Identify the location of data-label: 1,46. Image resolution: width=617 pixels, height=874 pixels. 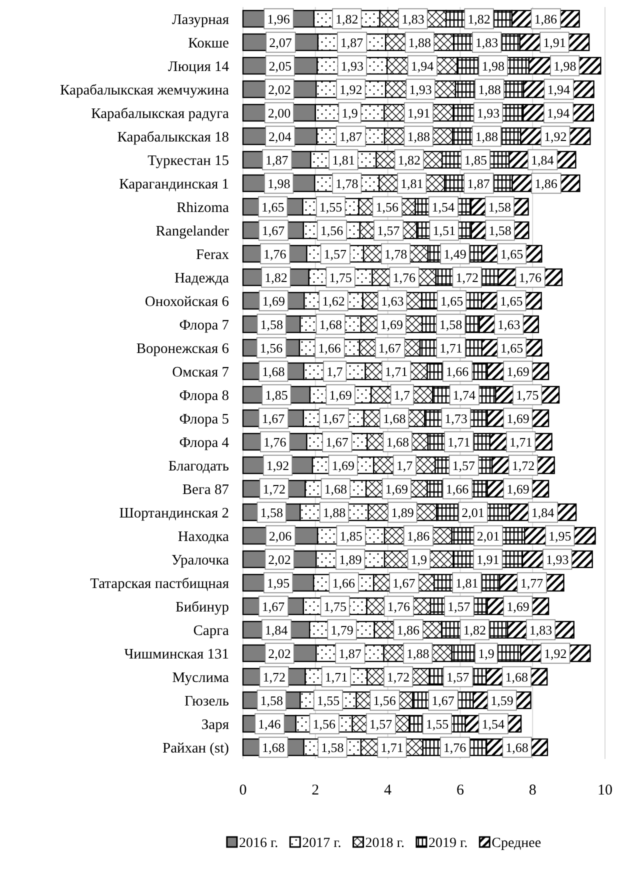
(270, 724).